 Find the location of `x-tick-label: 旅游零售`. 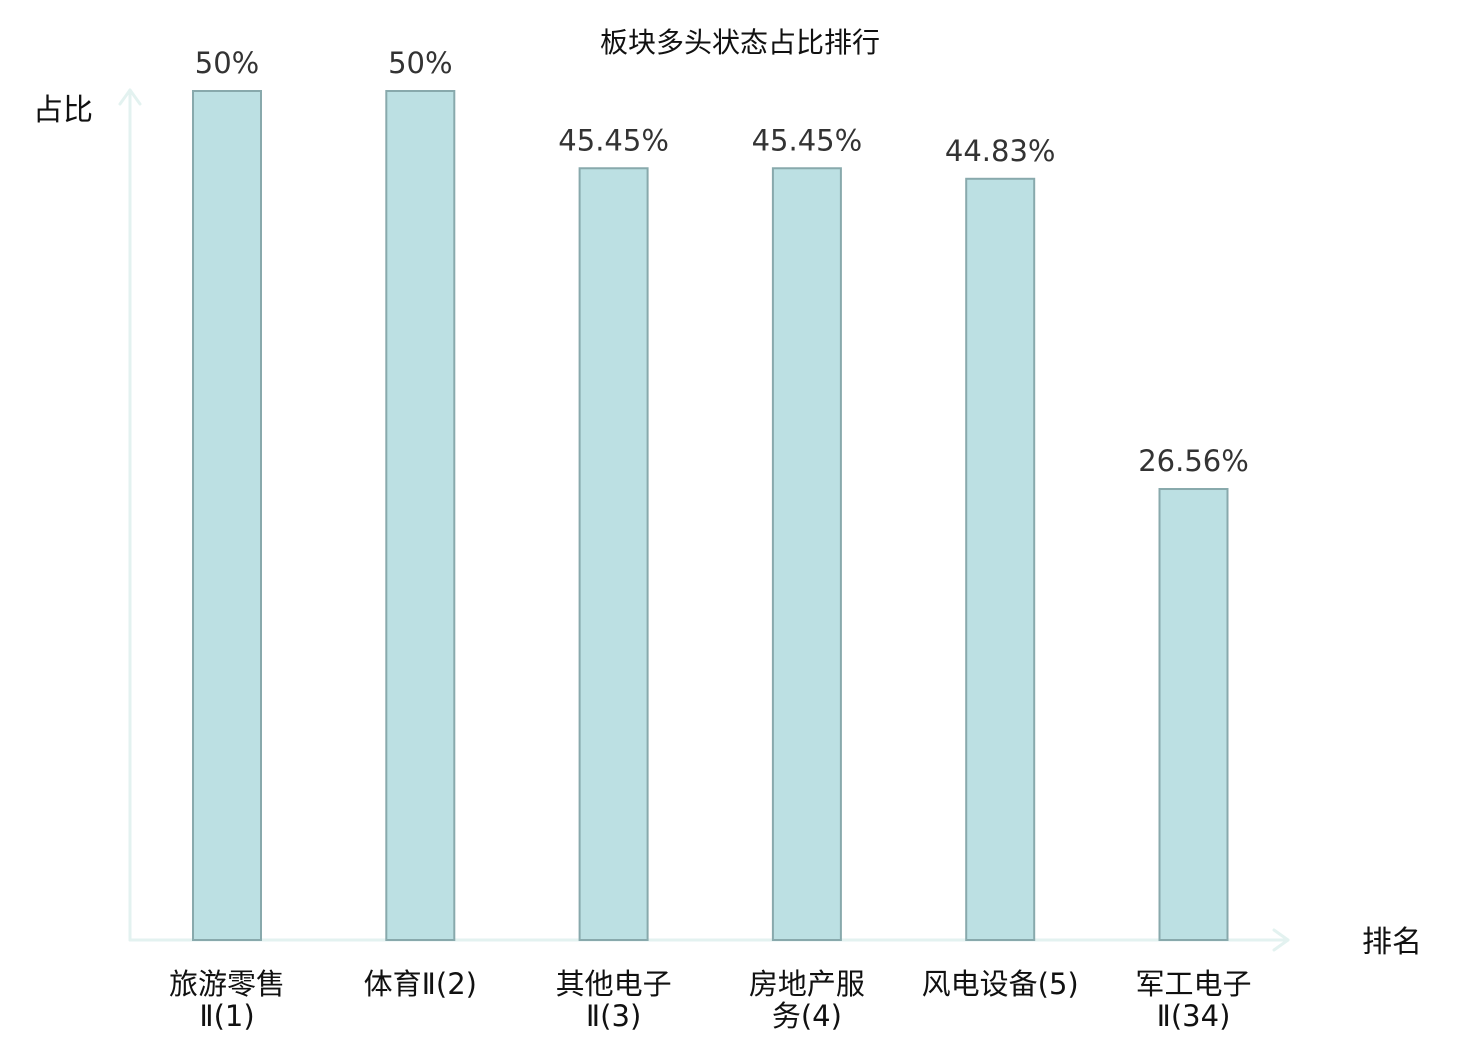

x-tick-label: 旅游零售 is located at coordinates (227, 984).